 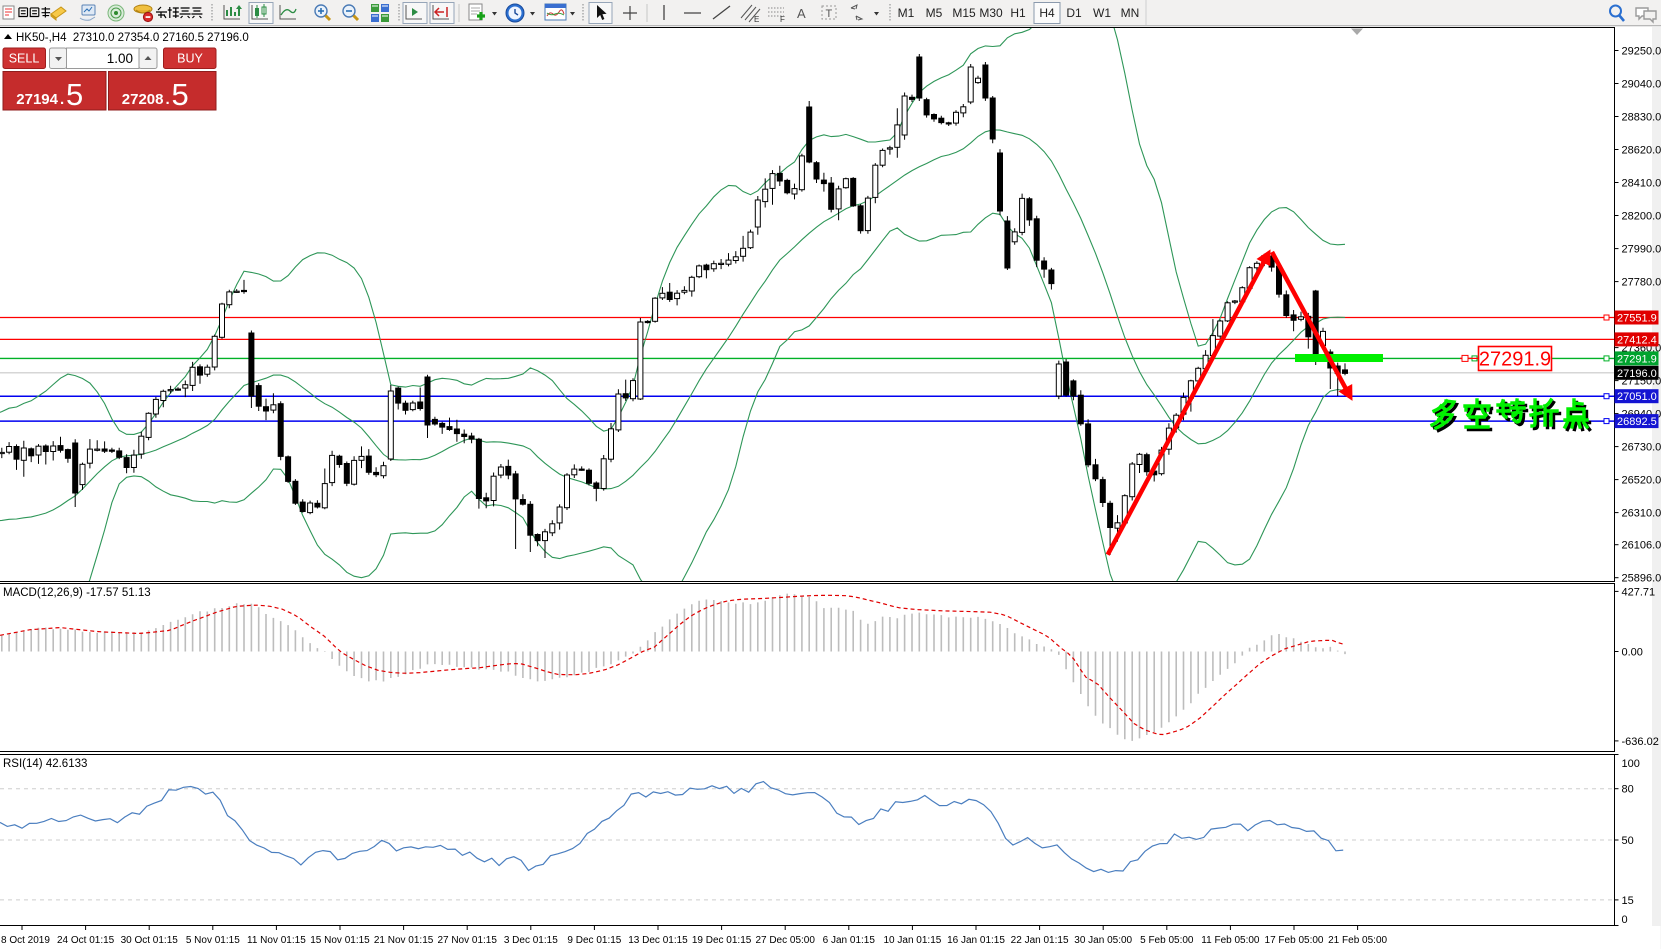 I want to click on svg-text: 26106.0, so click(x=1641, y=546).